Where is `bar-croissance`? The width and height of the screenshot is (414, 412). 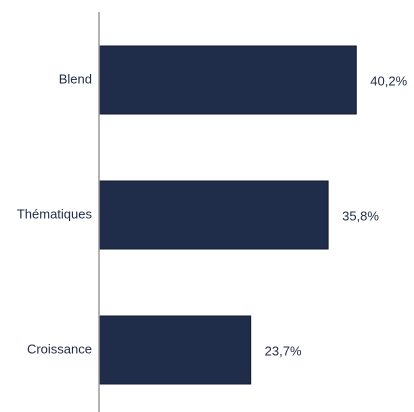
bar-croissance is located at coordinates (175, 350).